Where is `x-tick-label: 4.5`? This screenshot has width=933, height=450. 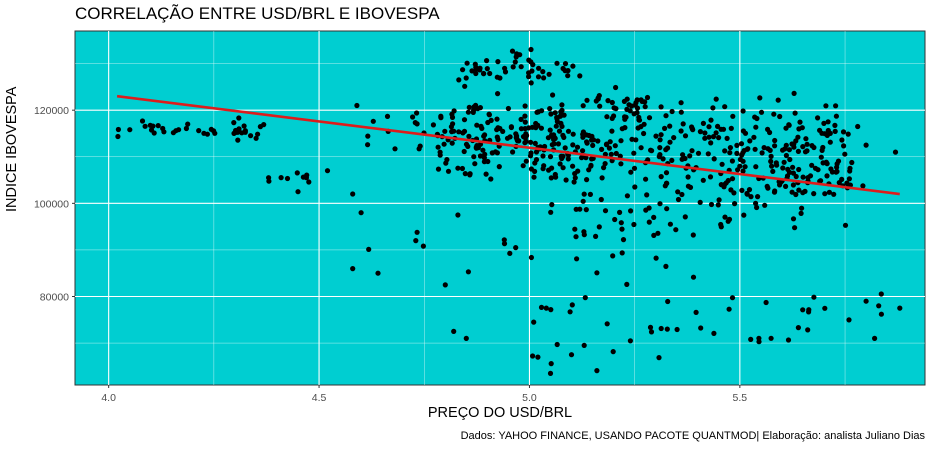
x-tick-label: 4.5 is located at coordinates (319, 398).